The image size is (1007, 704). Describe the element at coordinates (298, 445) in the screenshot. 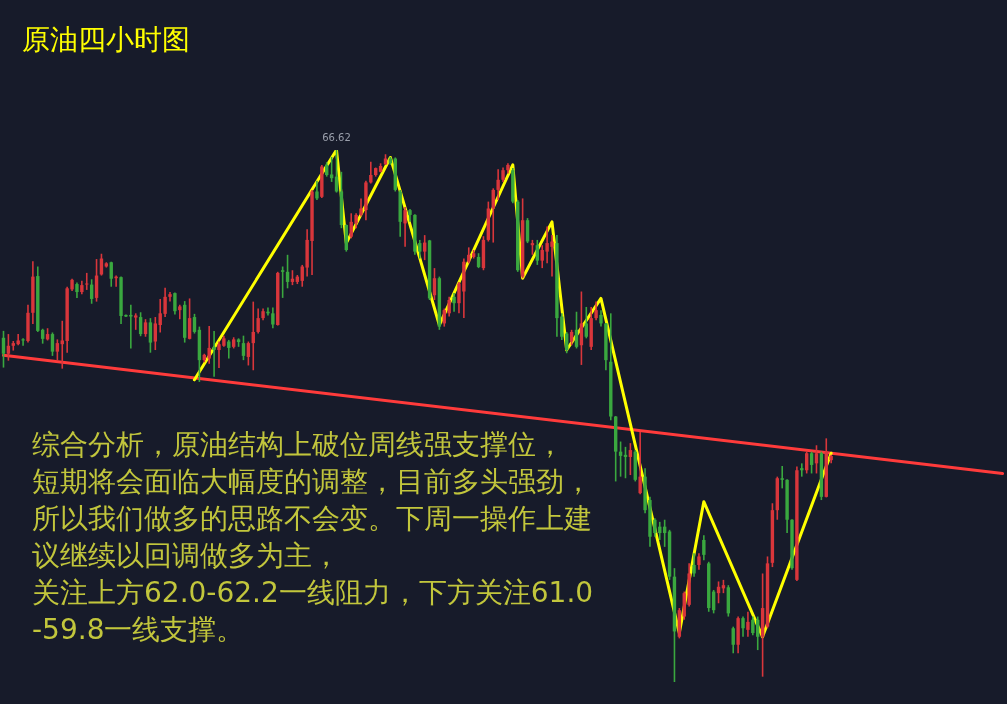

I see `annotation: 综合分析，原油结构上破位周线强支撑位，` at that location.